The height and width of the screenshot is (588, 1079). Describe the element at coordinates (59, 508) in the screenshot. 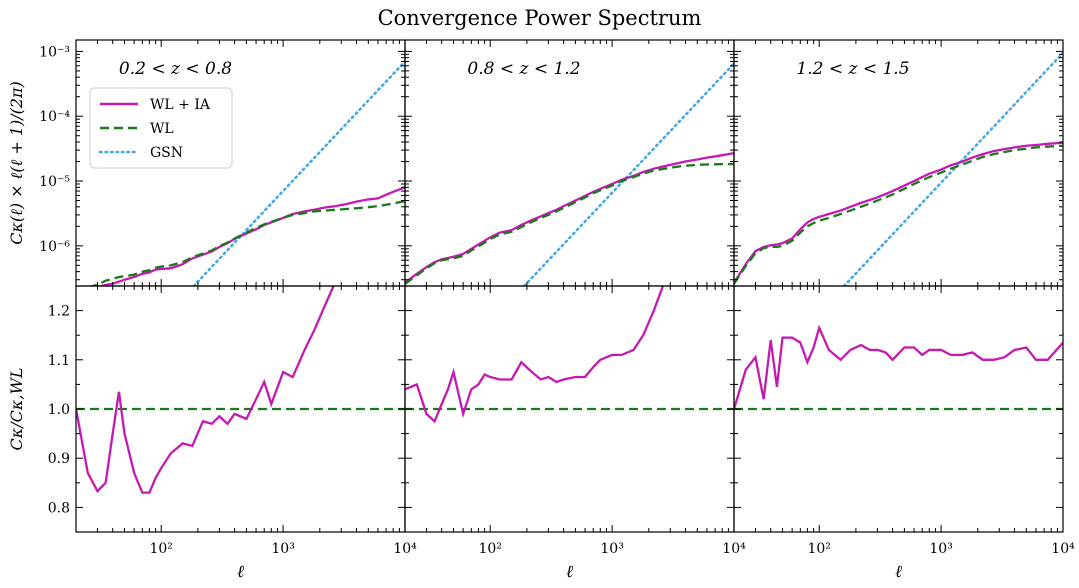

I see `y-tick-label: 0.8` at that location.